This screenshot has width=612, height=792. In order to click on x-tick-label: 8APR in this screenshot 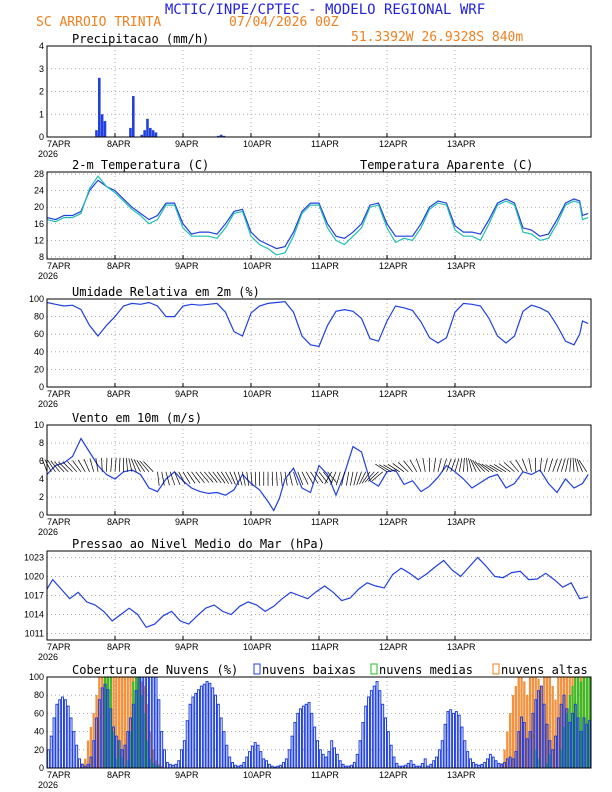, I will do `click(119, 647)`.